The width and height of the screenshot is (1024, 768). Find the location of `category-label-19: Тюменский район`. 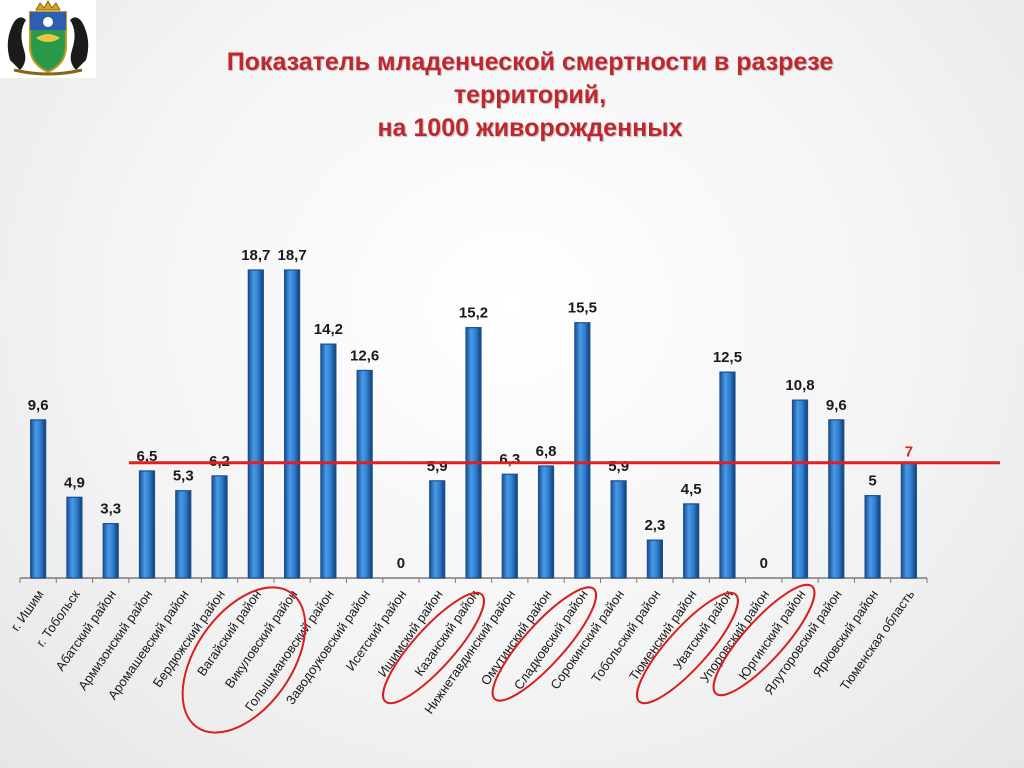

category-label-19: Тюменский район is located at coordinates (663, 635).